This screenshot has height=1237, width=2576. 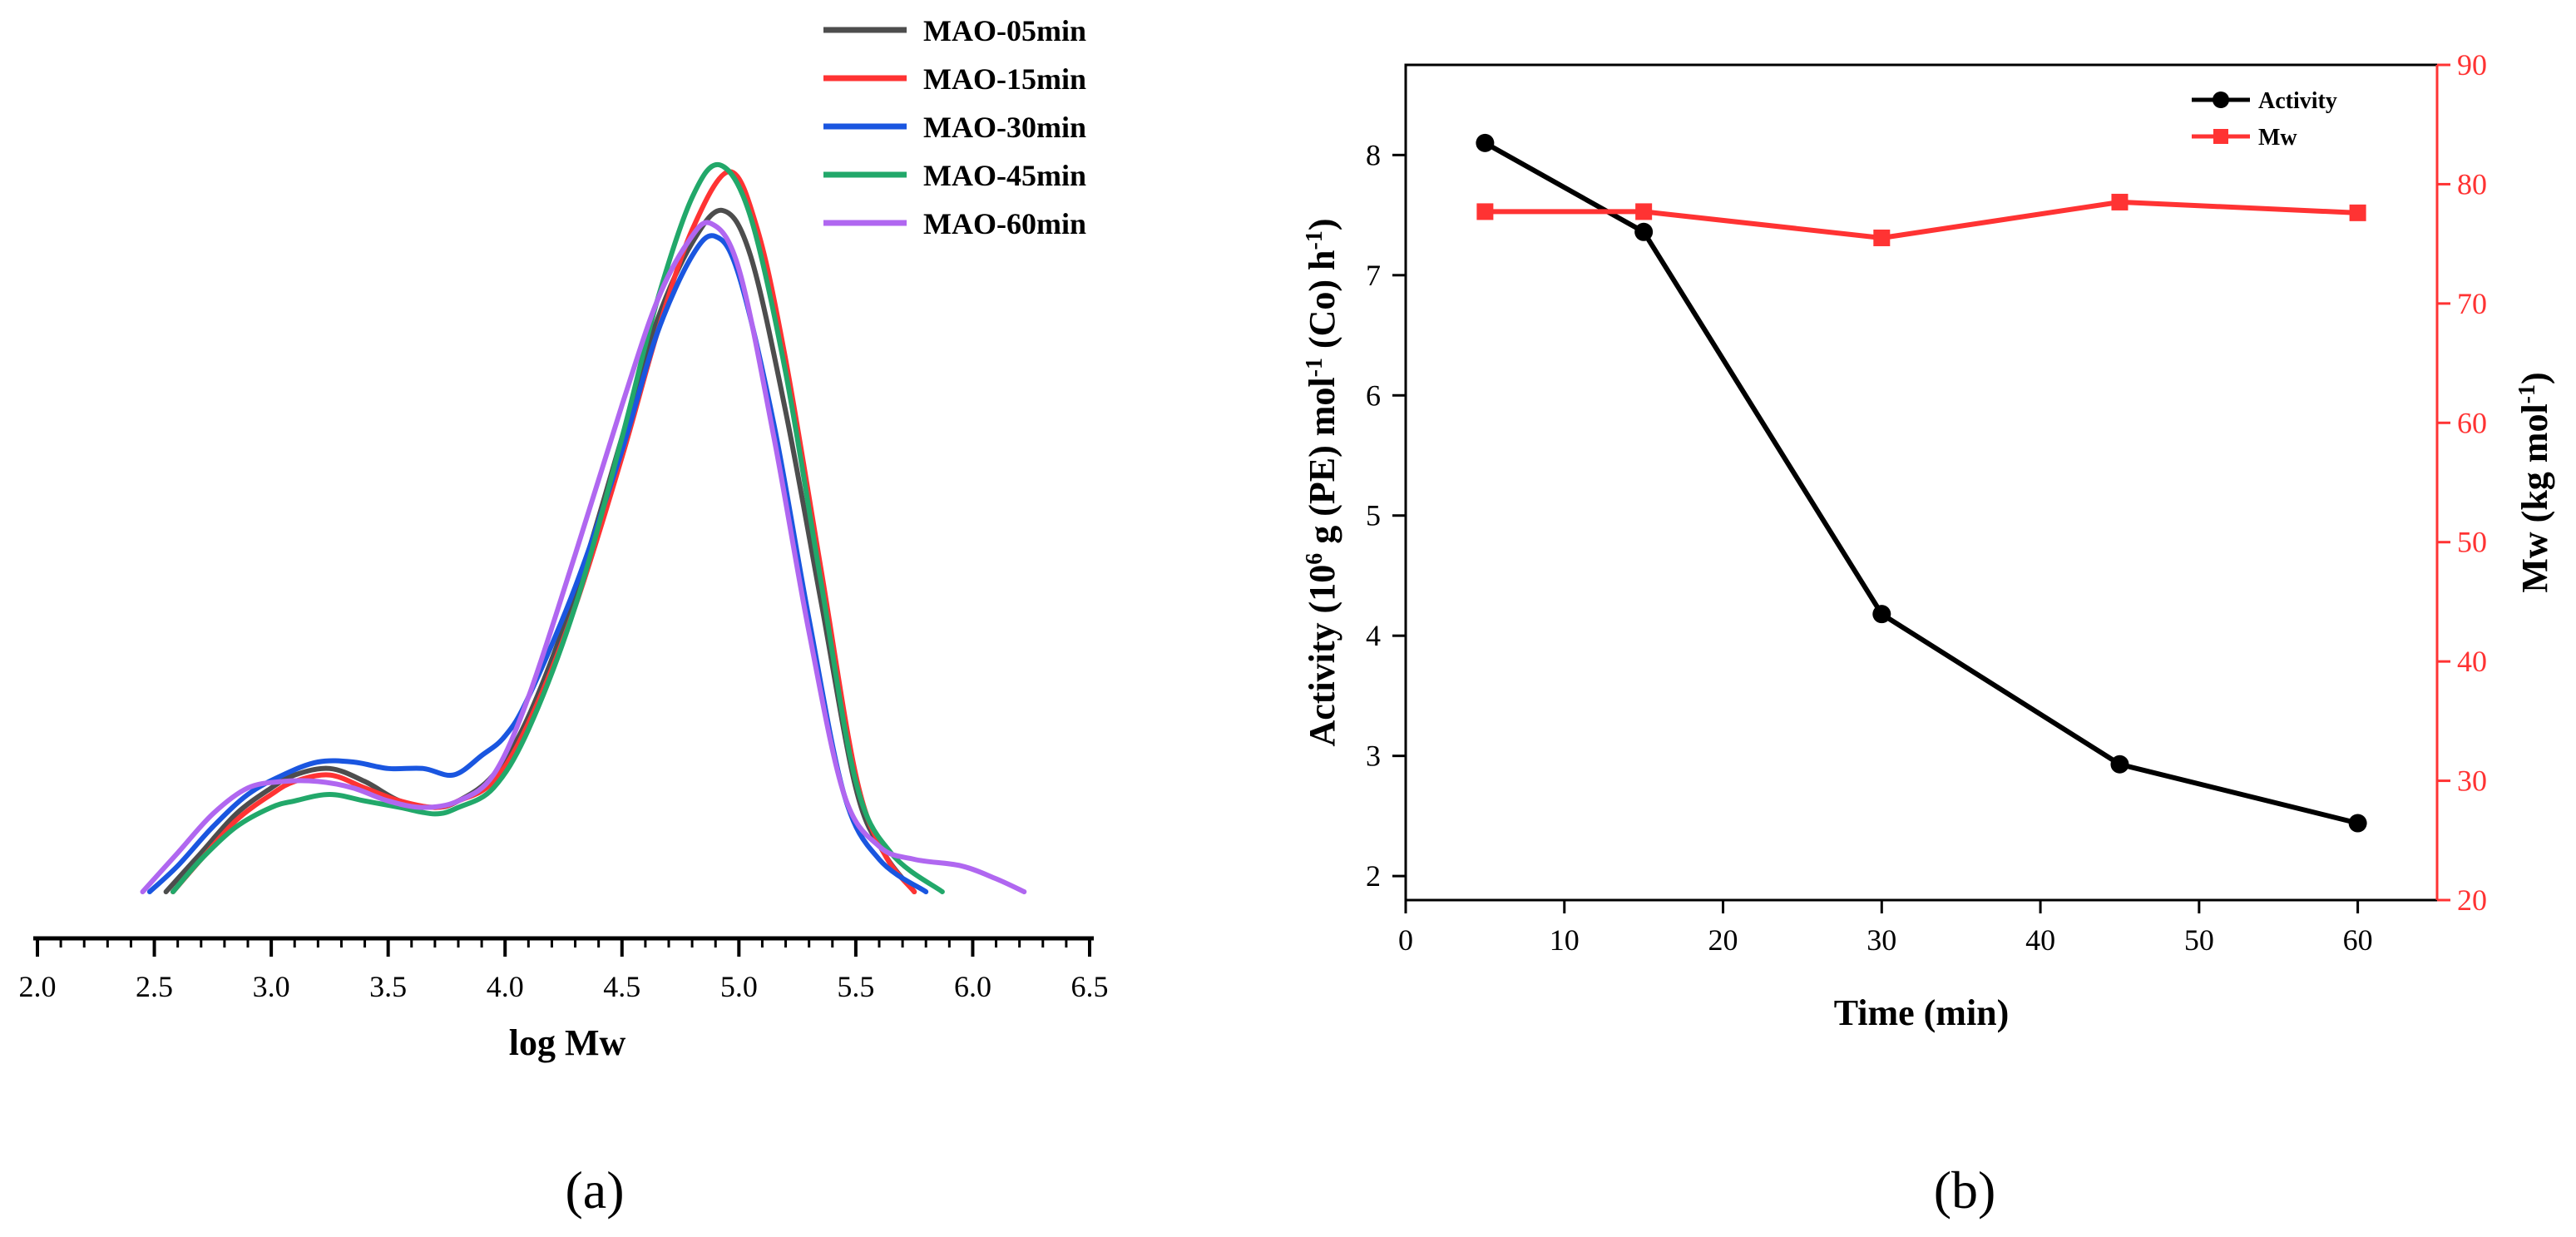 I want to click on legend-label-mao-30min: MAO-30min, so click(x=1004, y=127).